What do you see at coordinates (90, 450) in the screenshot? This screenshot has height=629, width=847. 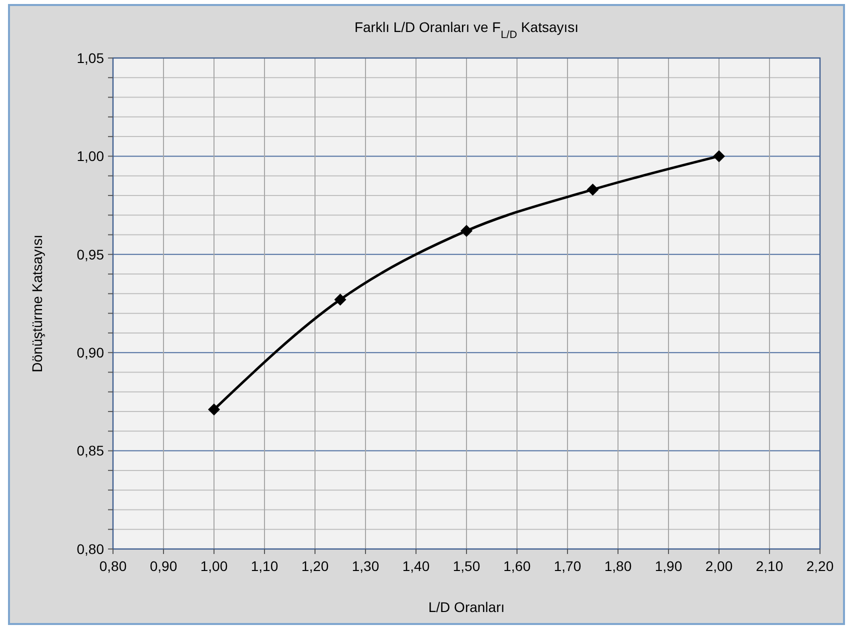 I see `y-tick-label: 0,85` at bounding box center [90, 450].